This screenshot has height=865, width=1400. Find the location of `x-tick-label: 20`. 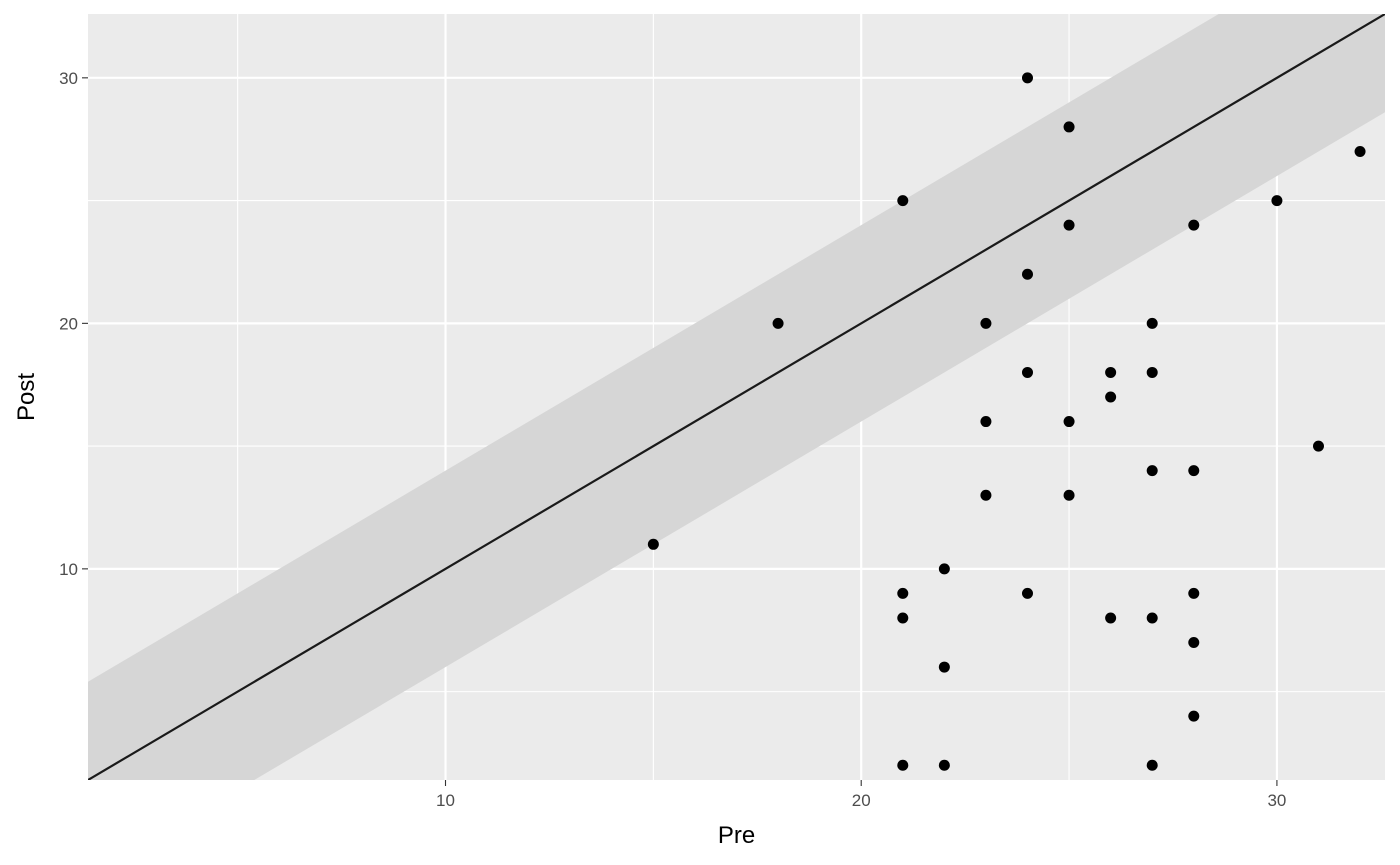

x-tick-label: 20 is located at coordinates (861, 800).